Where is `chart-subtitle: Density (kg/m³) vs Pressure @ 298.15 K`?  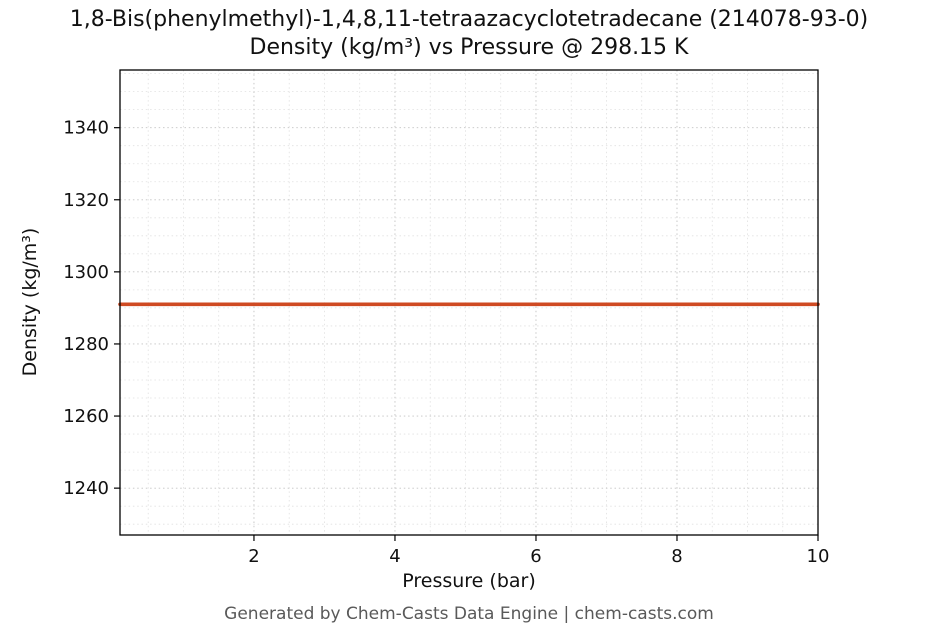
chart-subtitle: Density (kg/m³) vs Pressure @ 298.15 K is located at coordinates (469, 47).